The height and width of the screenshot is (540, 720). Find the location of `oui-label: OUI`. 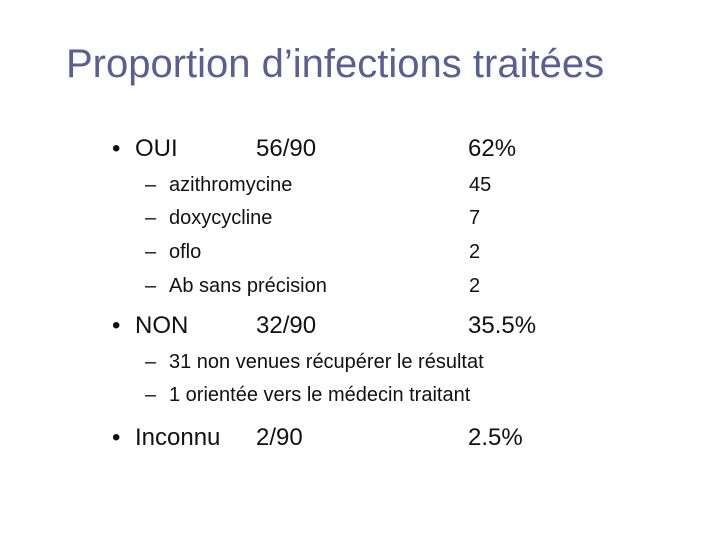

oui-label: OUI is located at coordinates (156, 148).